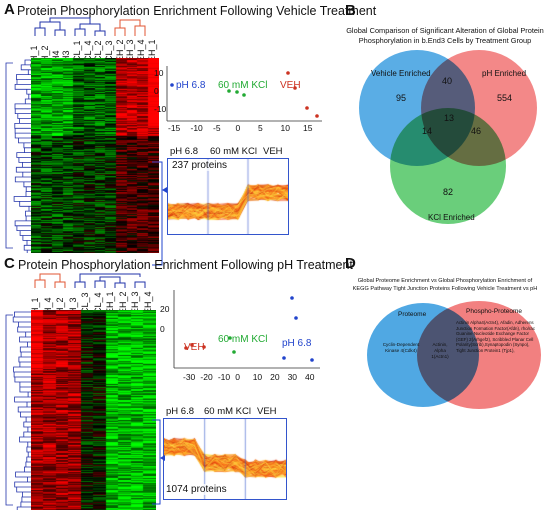 The image size is (550, 514). Describe the element at coordinates (18, 410) in the screenshot. I see `panel-c-left-dendrogram` at that location.